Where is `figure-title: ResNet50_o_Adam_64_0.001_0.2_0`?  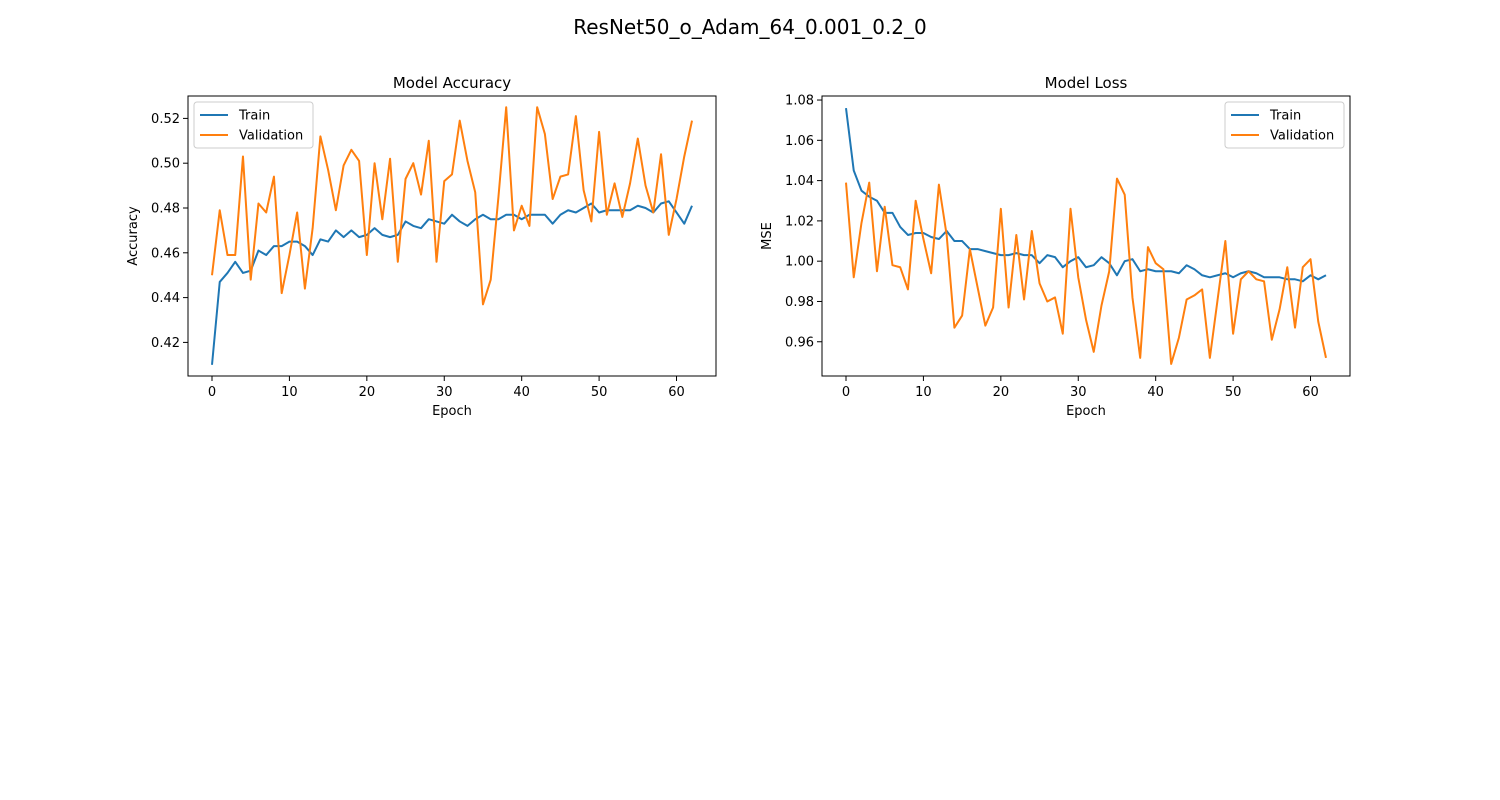 figure-title: ResNet50_o_Adam_64_0.001_0.2_0 is located at coordinates (750, 27).